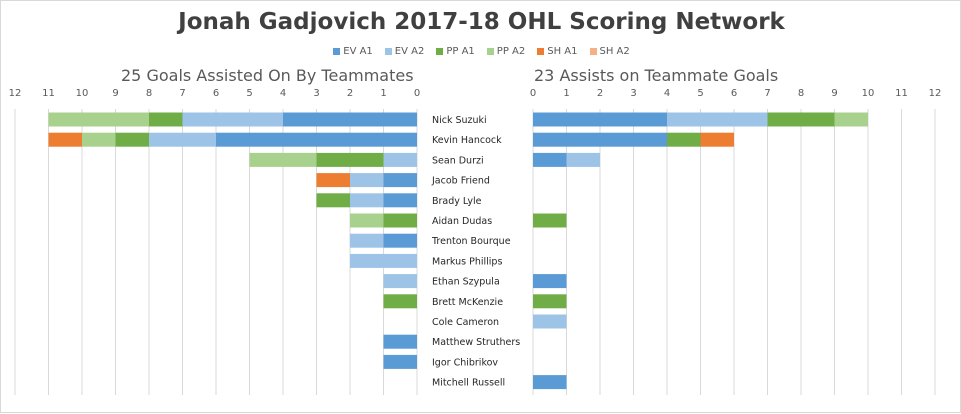 The width and height of the screenshot is (961, 414). What do you see at coordinates (249, 93) in the screenshot?
I see `left-x-tick-label: 5` at bounding box center [249, 93].